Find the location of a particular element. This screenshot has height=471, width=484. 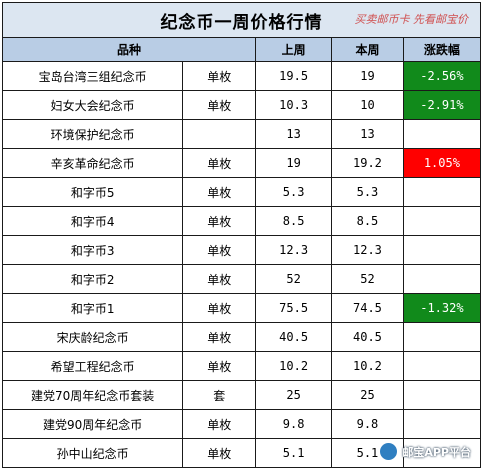

row-name: 建党70周年纪念币套装 is located at coordinates (92, 395).